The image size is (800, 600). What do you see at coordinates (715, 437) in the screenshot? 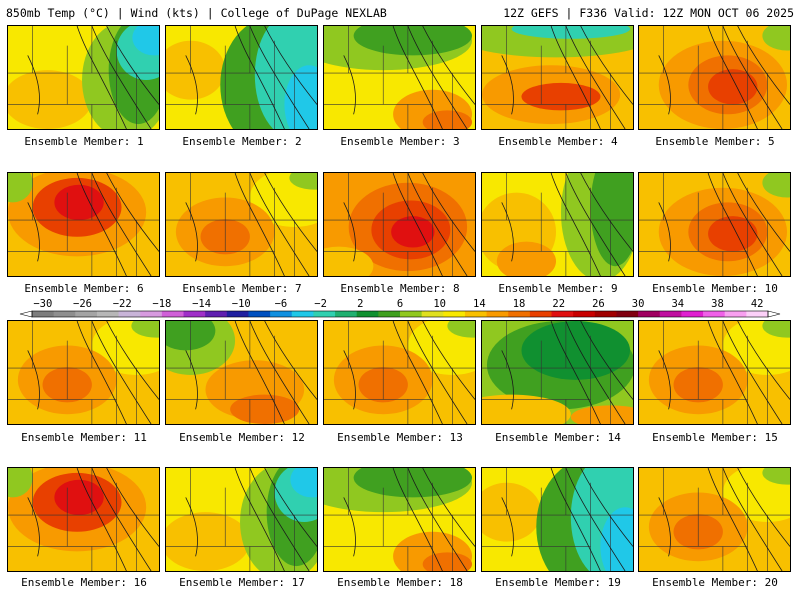
I see `ensemble-member-label: Ensemble Member: 15` at bounding box center [715, 437].